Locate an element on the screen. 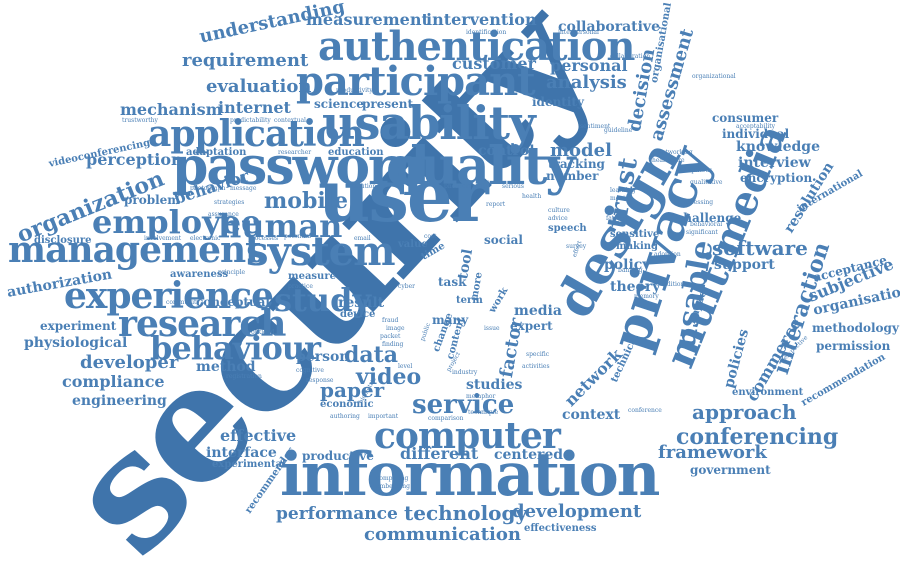 This screenshot has width=900, height=576. word-customer: customer is located at coordinates (494, 63).